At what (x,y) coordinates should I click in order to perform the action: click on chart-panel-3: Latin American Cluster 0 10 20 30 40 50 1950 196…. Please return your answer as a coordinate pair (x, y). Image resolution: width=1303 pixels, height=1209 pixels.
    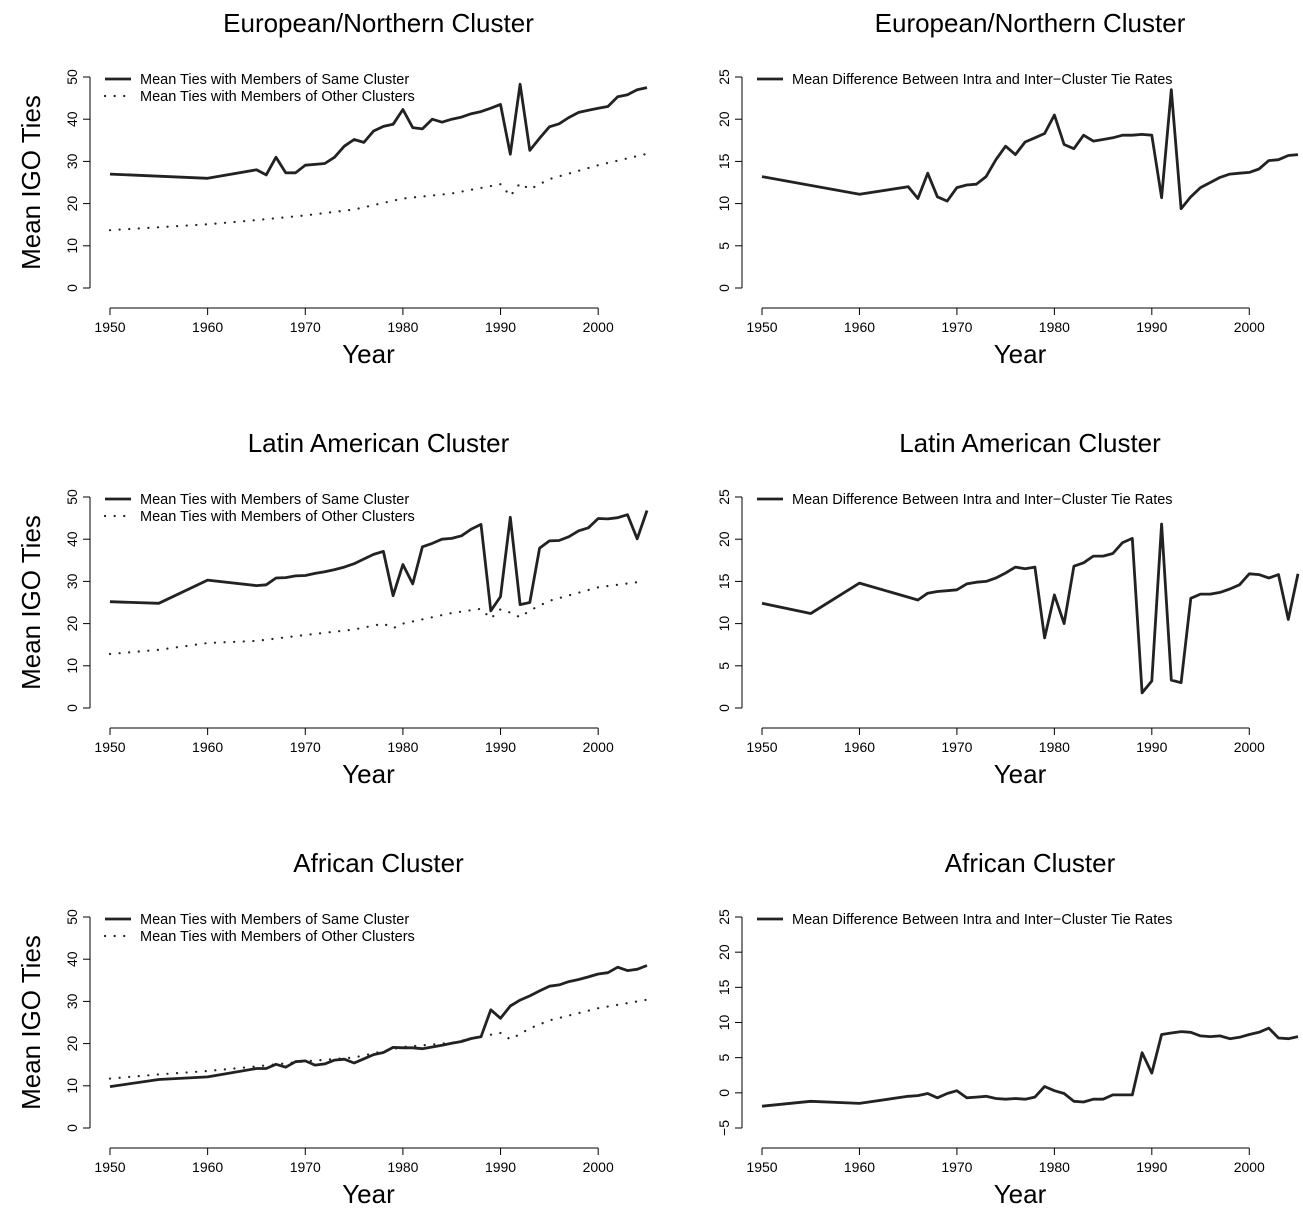
    Looking at the image, I should click on (332, 608).